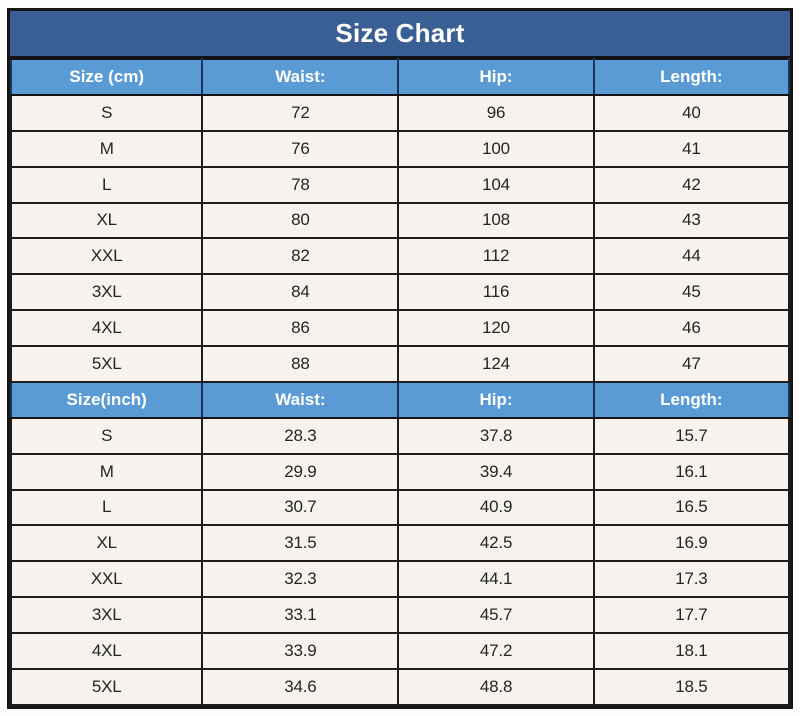 Image resolution: width=800 pixels, height=716 pixels. I want to click on table-row: 5XL 34.6 48.8 18.5, so click(400, 687).